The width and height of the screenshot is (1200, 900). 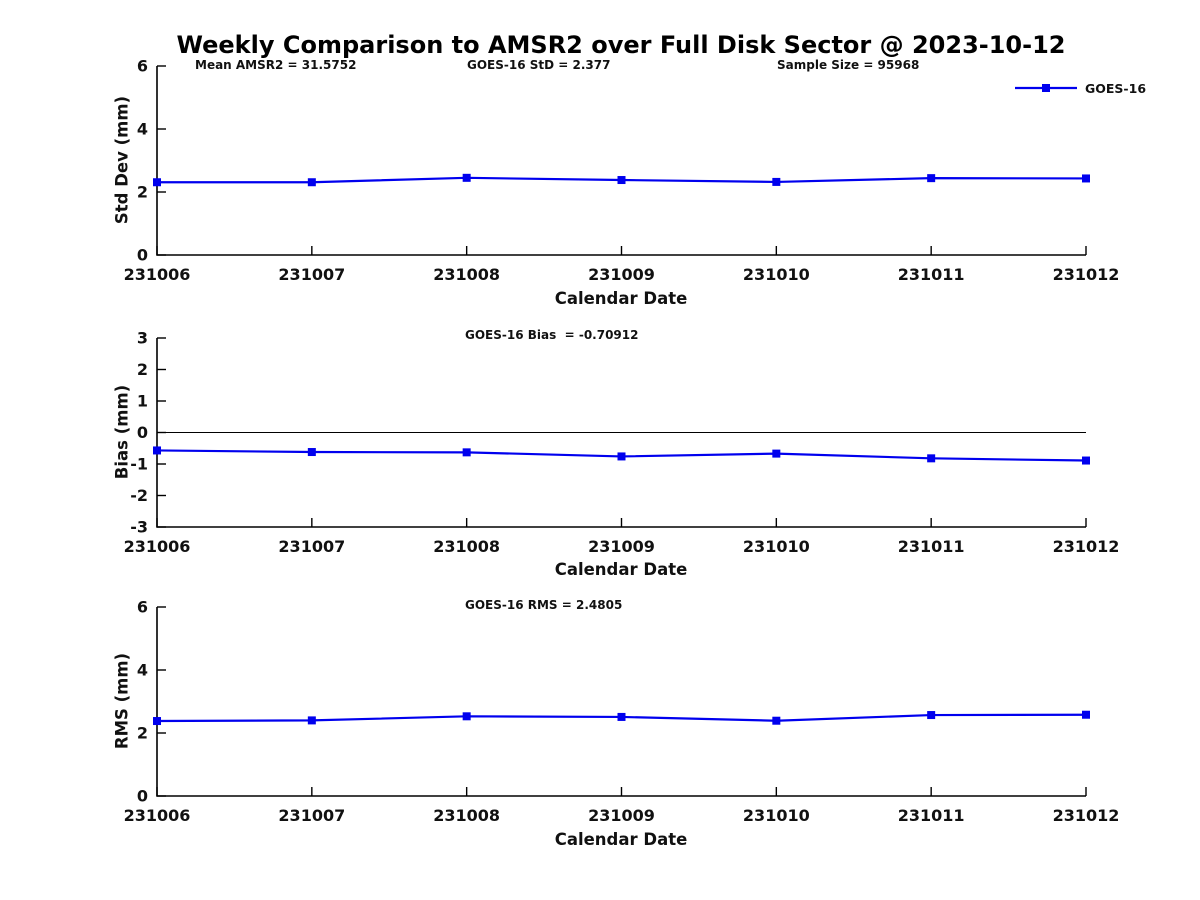 What do you see at coordinates (276, 65) in the screenshot?
I see `annotation-mean-amsr2: Mean AMSR2 = 31.5752` at bounding box center [276, 65].